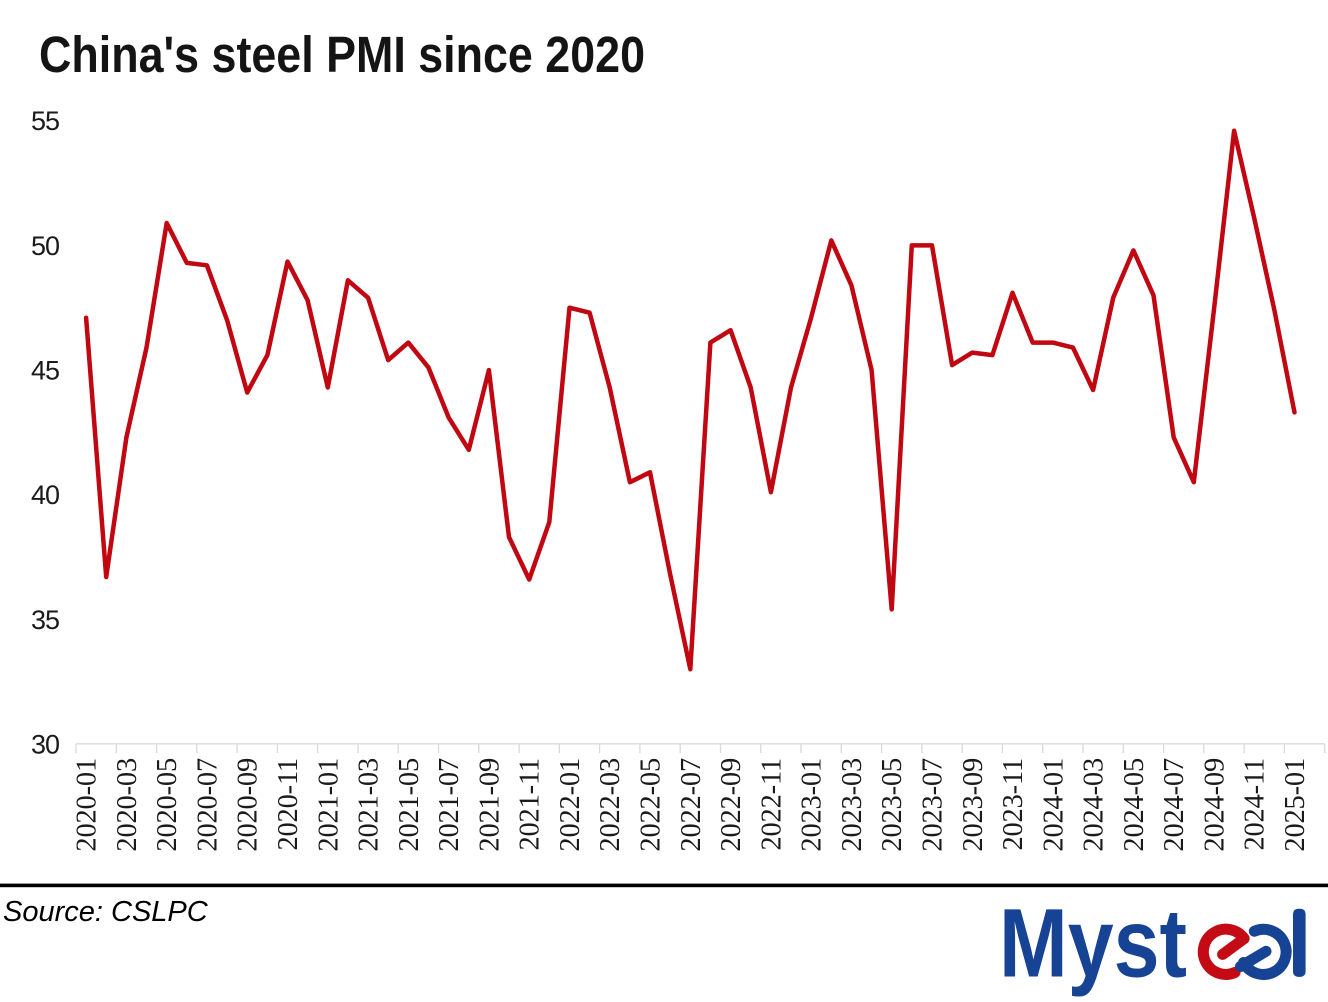 This screenshot has height=1002, width=1328. What do you see at coordinates (1093, 943) in the screenshot?
I see `svg-text: Myst` at bounding box center [1093, 943].